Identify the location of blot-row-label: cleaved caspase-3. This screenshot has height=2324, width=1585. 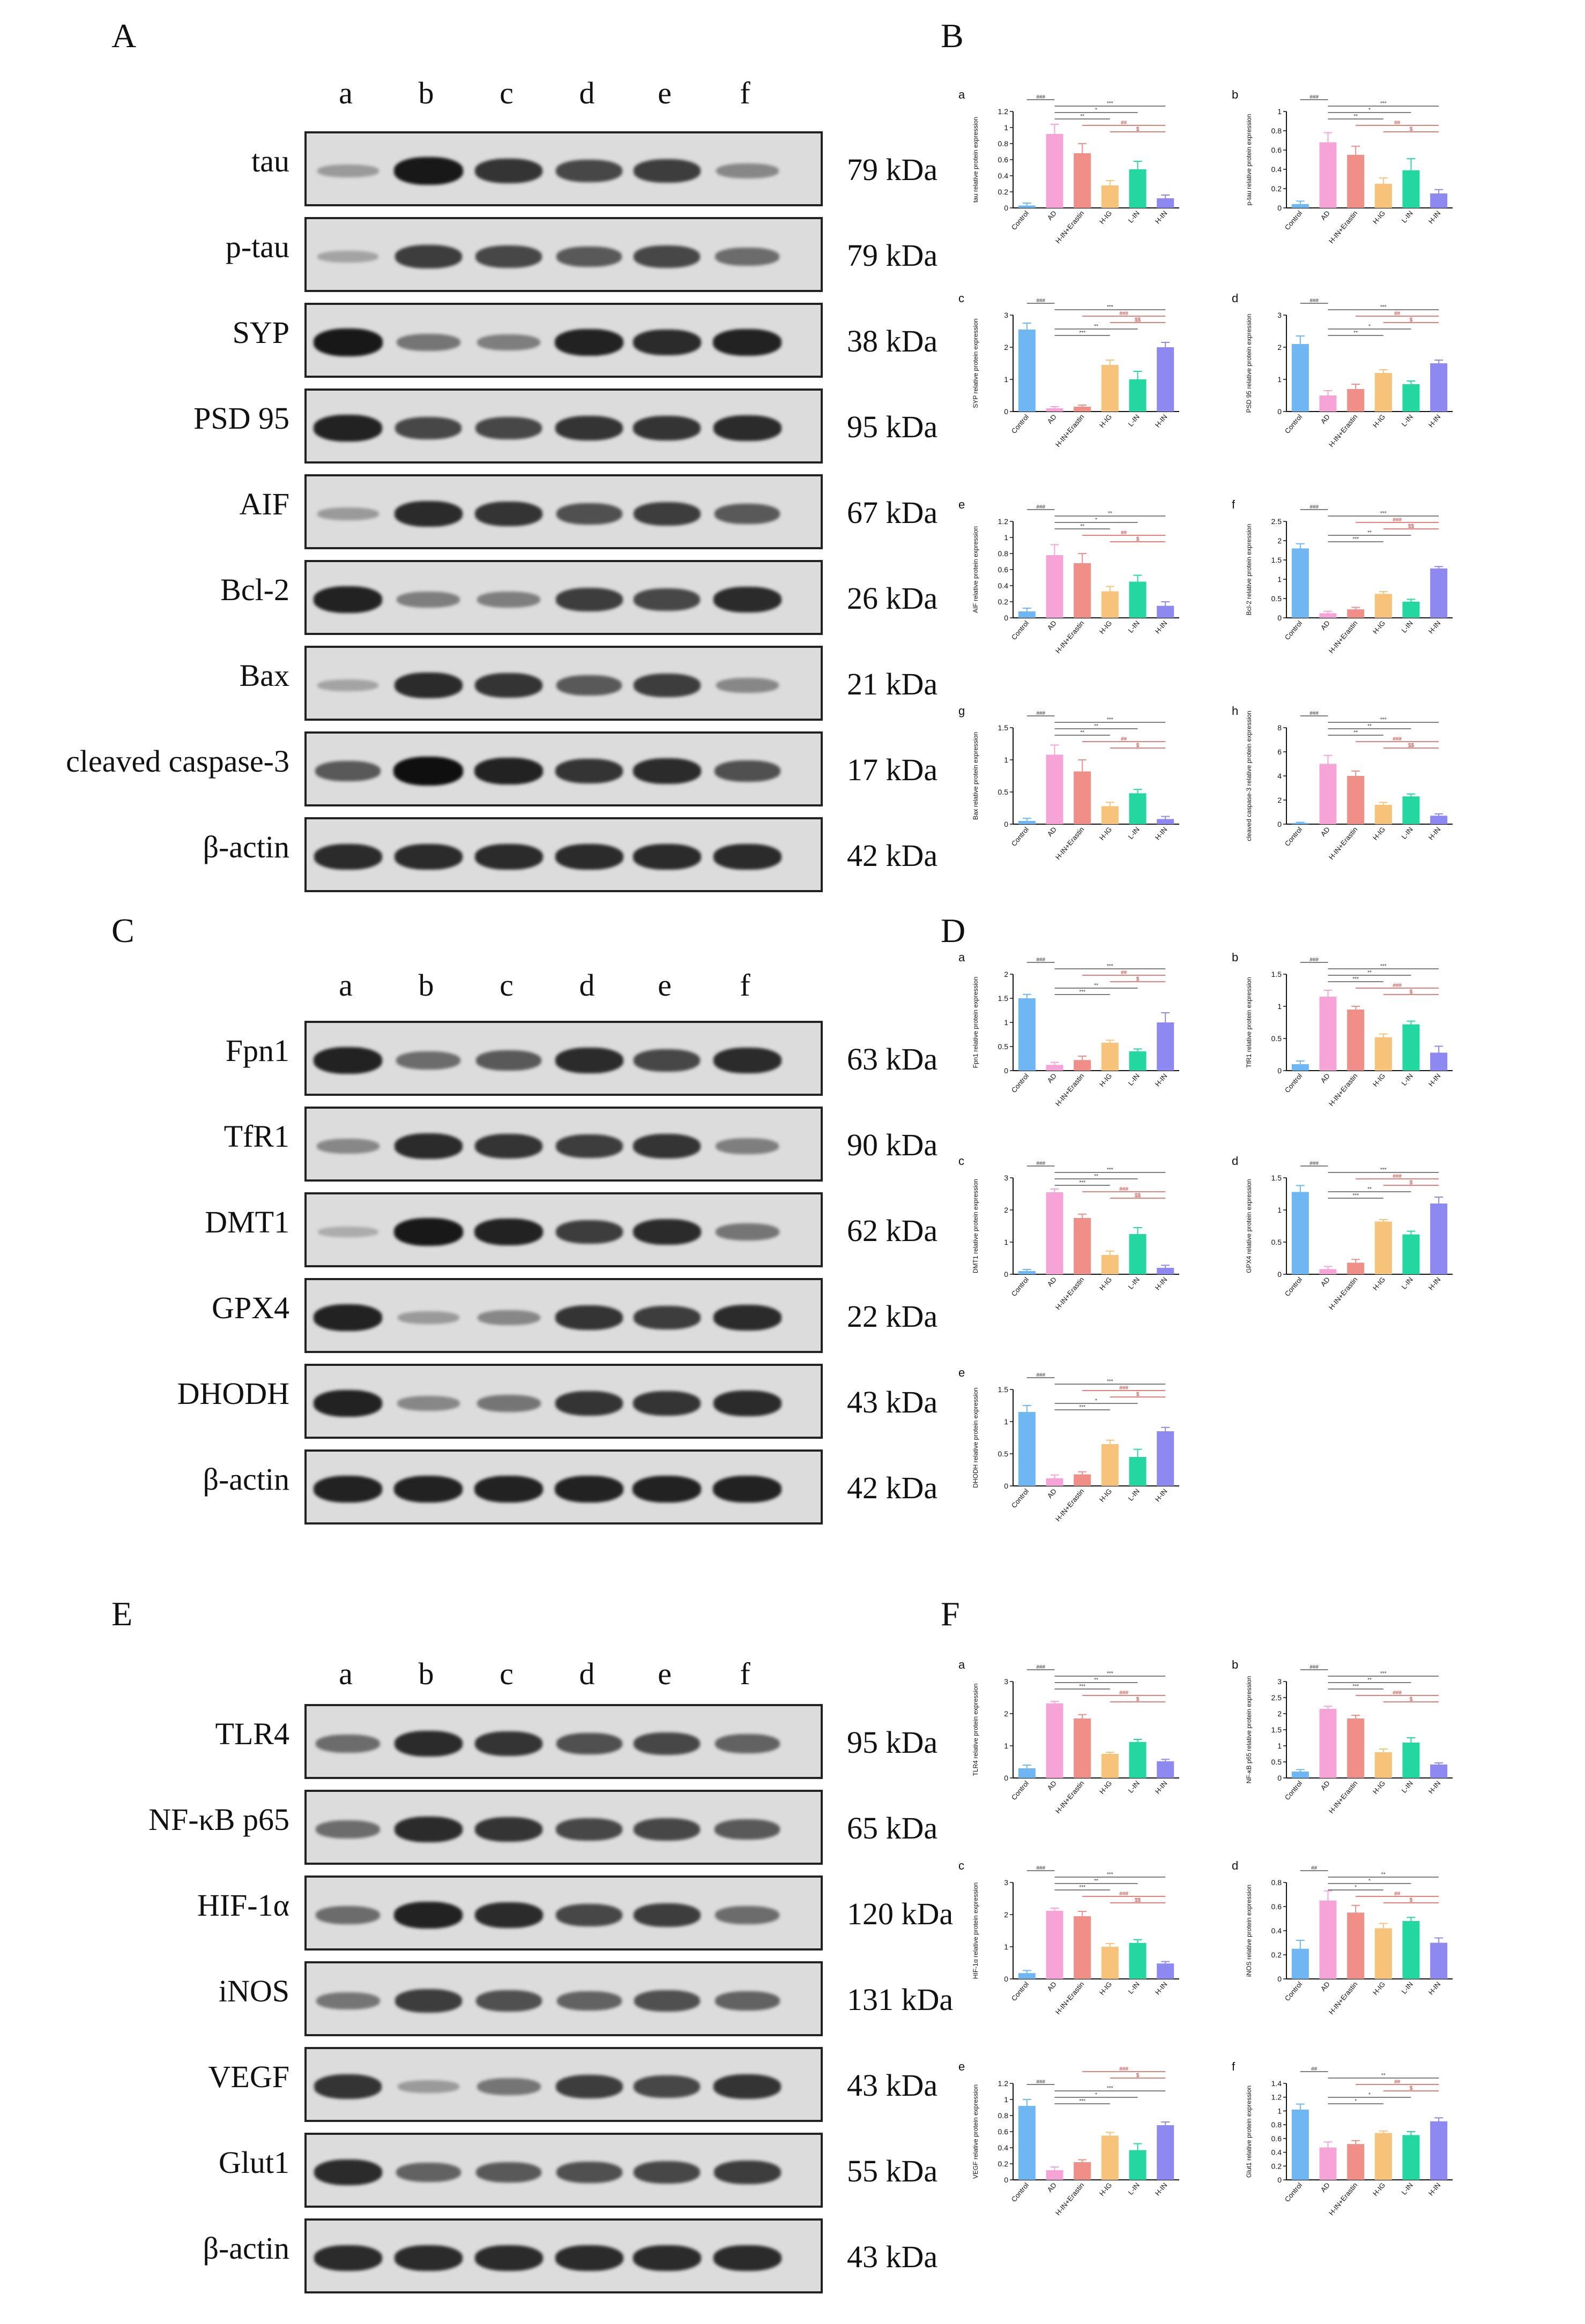
(177, 762).